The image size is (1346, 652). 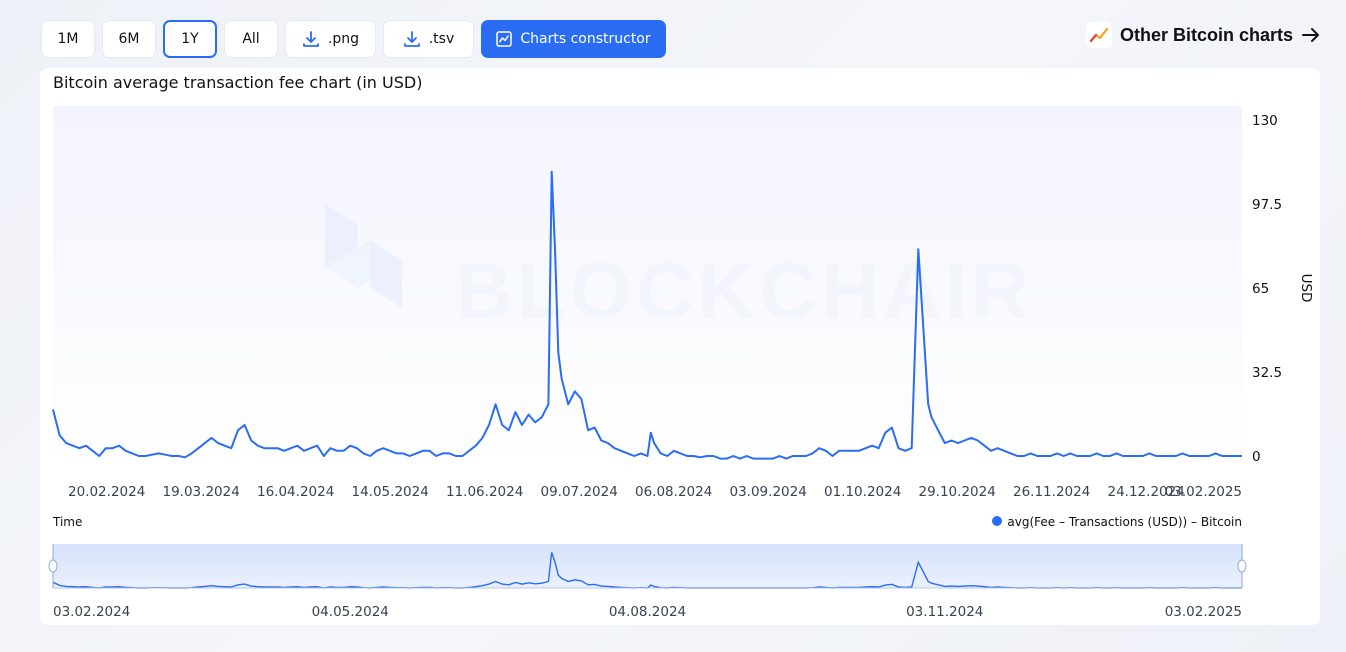 What do you see at coordinates (768, 492) in the screenshot?
I see `x-tick-label: 03.09.2024` at bounding box center [768, 492].